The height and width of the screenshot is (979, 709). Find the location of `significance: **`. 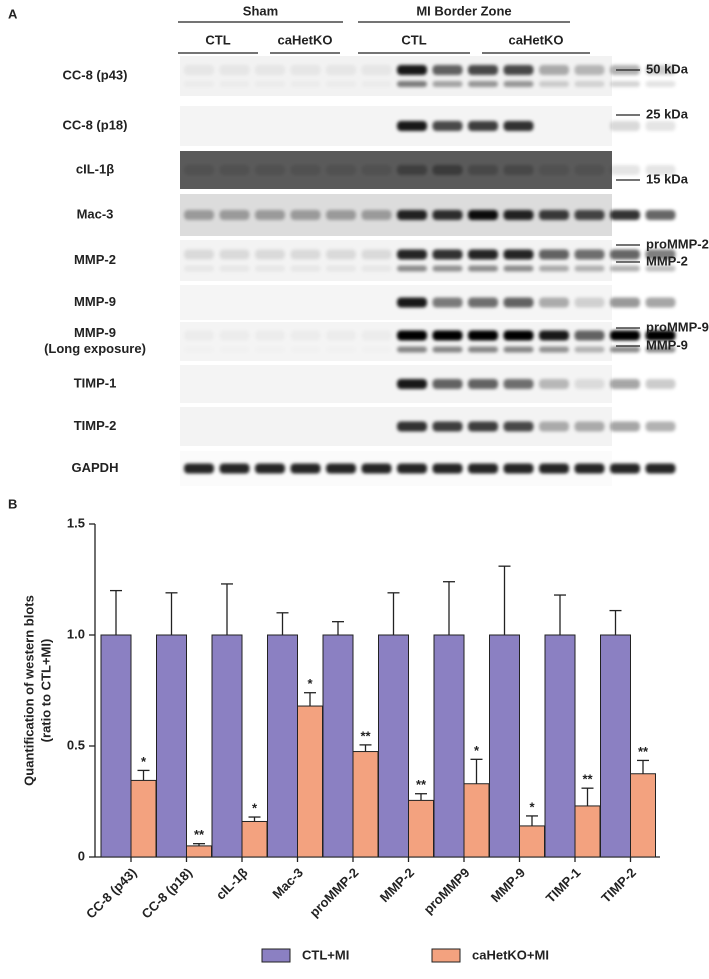

significance: ** is located at coordinates (365, 735).